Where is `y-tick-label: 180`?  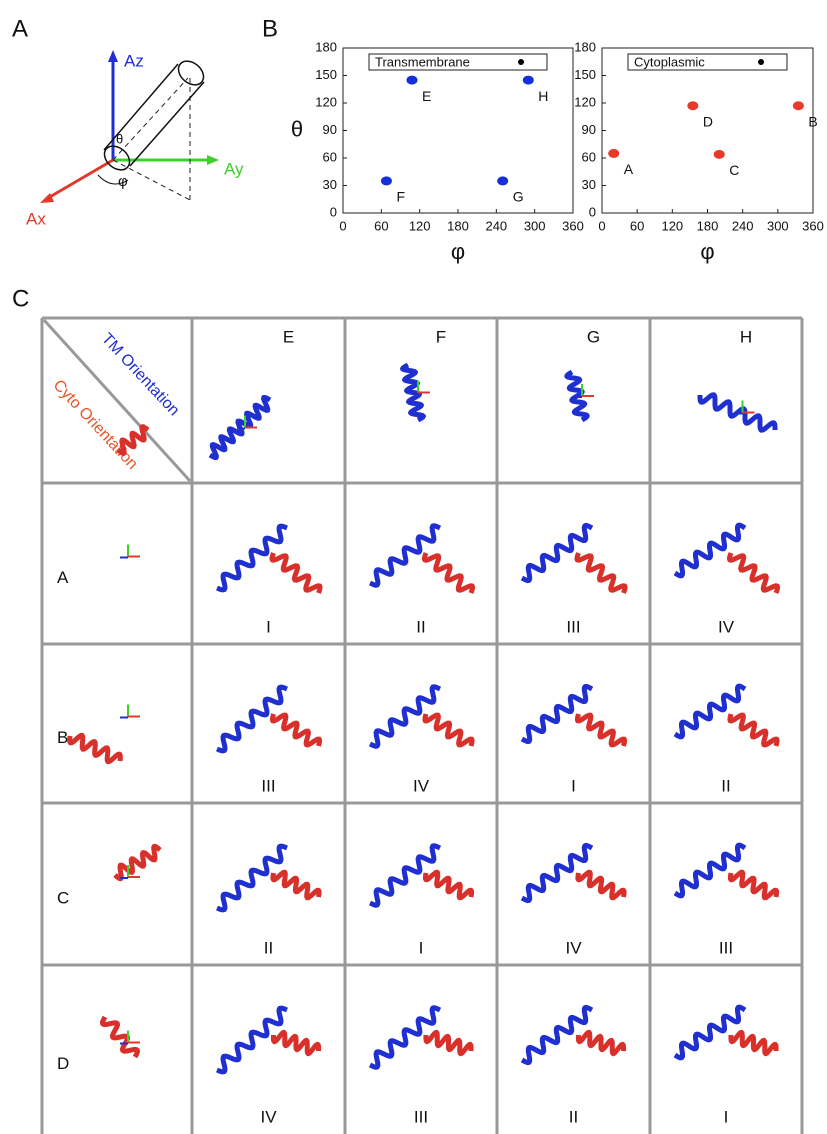 y-tick-label: 180 is located at coordinates (326, 46).